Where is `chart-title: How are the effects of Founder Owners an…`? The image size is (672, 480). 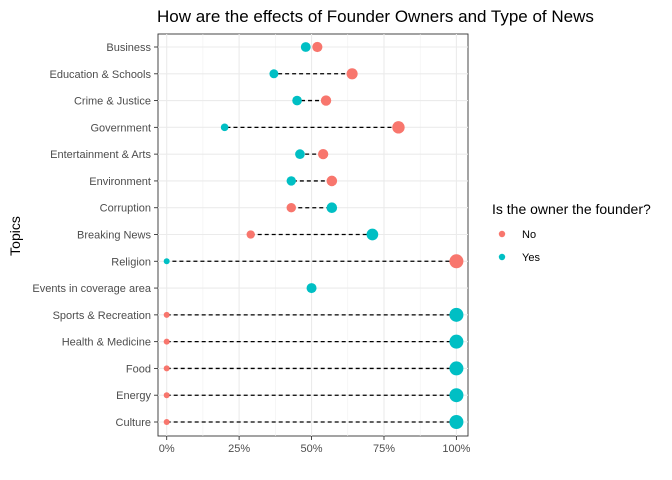
chart-title: How are the effects of Founder Owners an… is located at coordinates (375, 16).